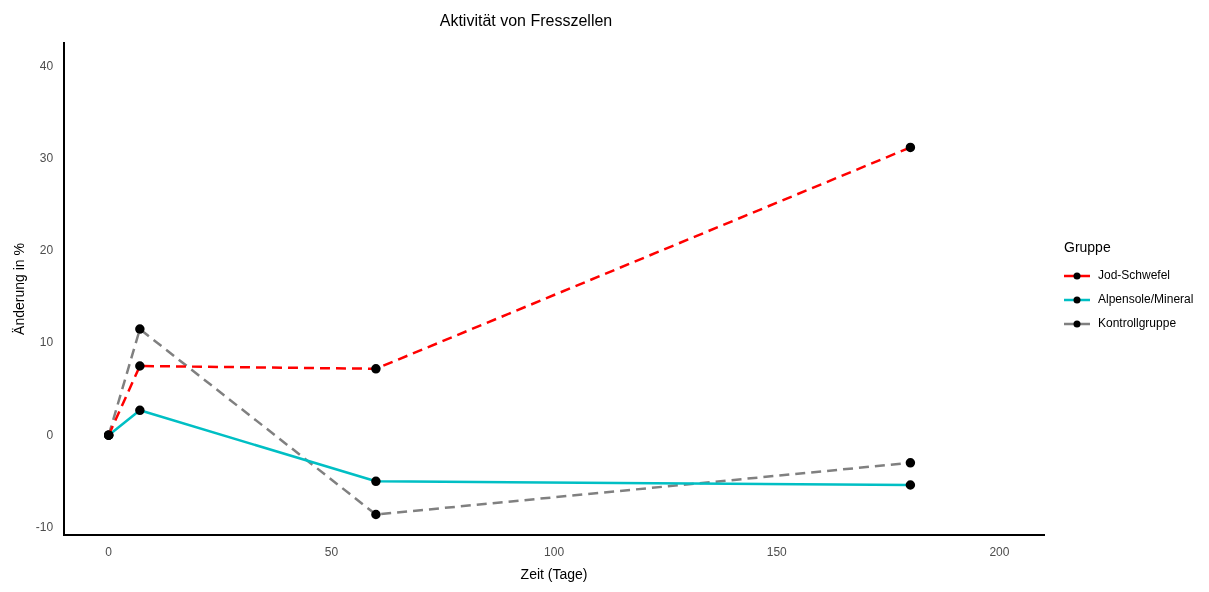 This screenshot has height=592, width=1209. Describe the element at coordinates (1137, 323) in the screenshot. I see `legend-label: Kontrollgruppe` at that location.